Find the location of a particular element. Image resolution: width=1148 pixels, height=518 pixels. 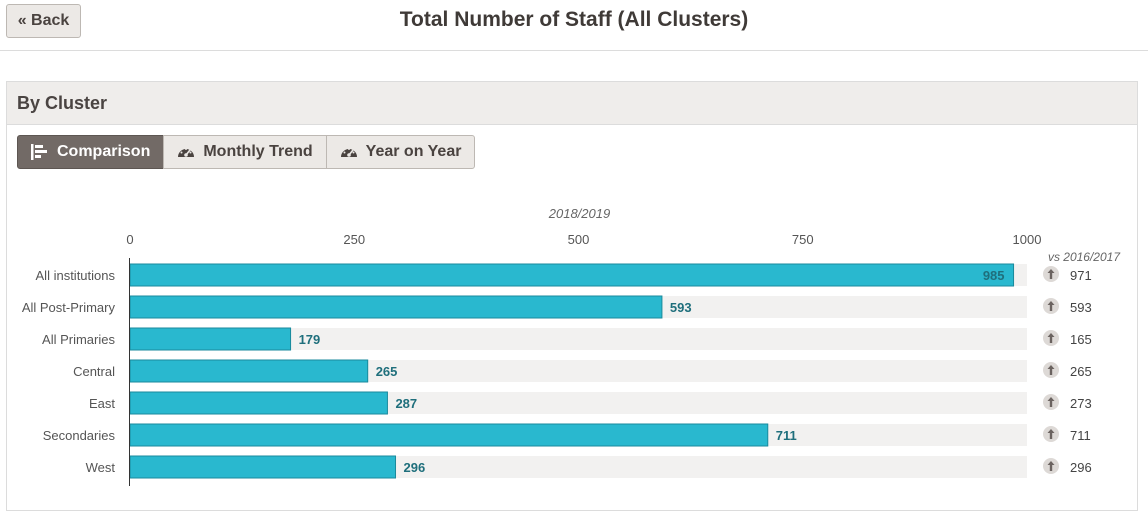

tab-monthly-trend: Monthly Trend is located at coordinates (245, 152).